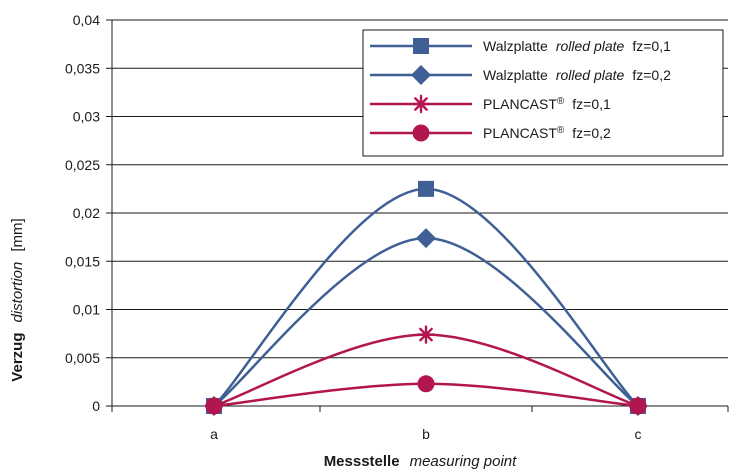 This screenshot has width=731, height=474. What do you see at coordinates (82, 68) in the screenshot?
I see `y-tick-label: 0,035` at bounding box center [82, 68].